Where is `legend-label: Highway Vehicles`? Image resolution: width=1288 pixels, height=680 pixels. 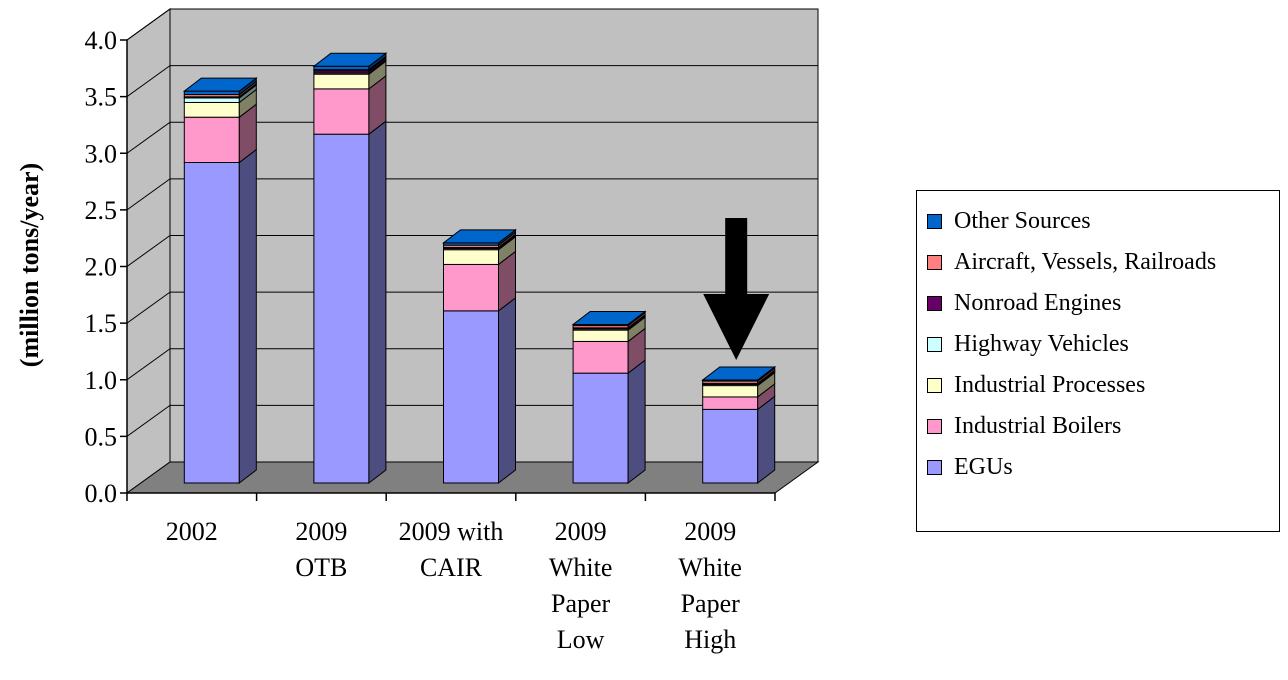 legend-label: Highway Vehicles is located at coordinates (1041, 344).